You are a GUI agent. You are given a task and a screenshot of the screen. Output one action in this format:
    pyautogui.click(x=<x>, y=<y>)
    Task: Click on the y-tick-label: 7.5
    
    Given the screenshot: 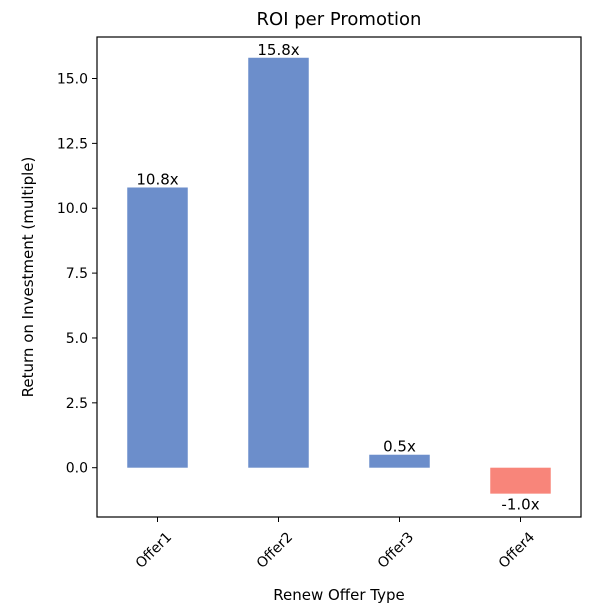 What is the action you would take?
    pyautogui.click(x=77, y=274)
    